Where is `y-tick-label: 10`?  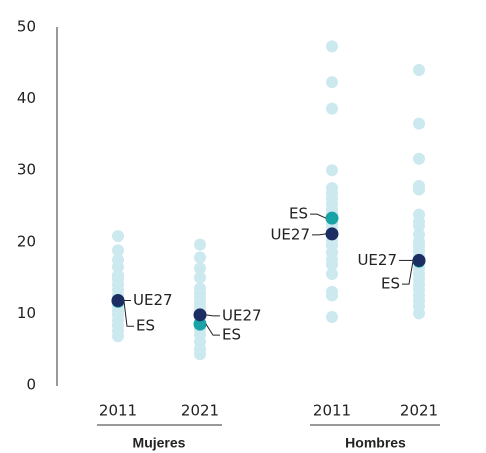
y-tick-label: 10 is located at coordinates (26, 313).